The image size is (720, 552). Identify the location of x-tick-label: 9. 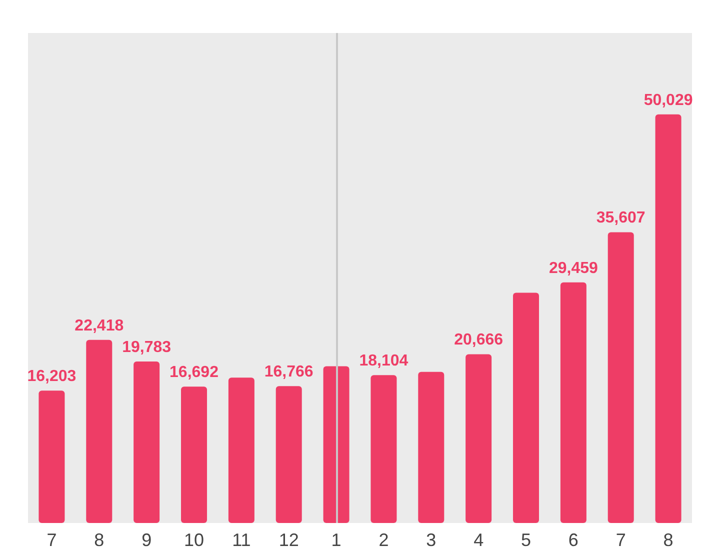
(147, 540).